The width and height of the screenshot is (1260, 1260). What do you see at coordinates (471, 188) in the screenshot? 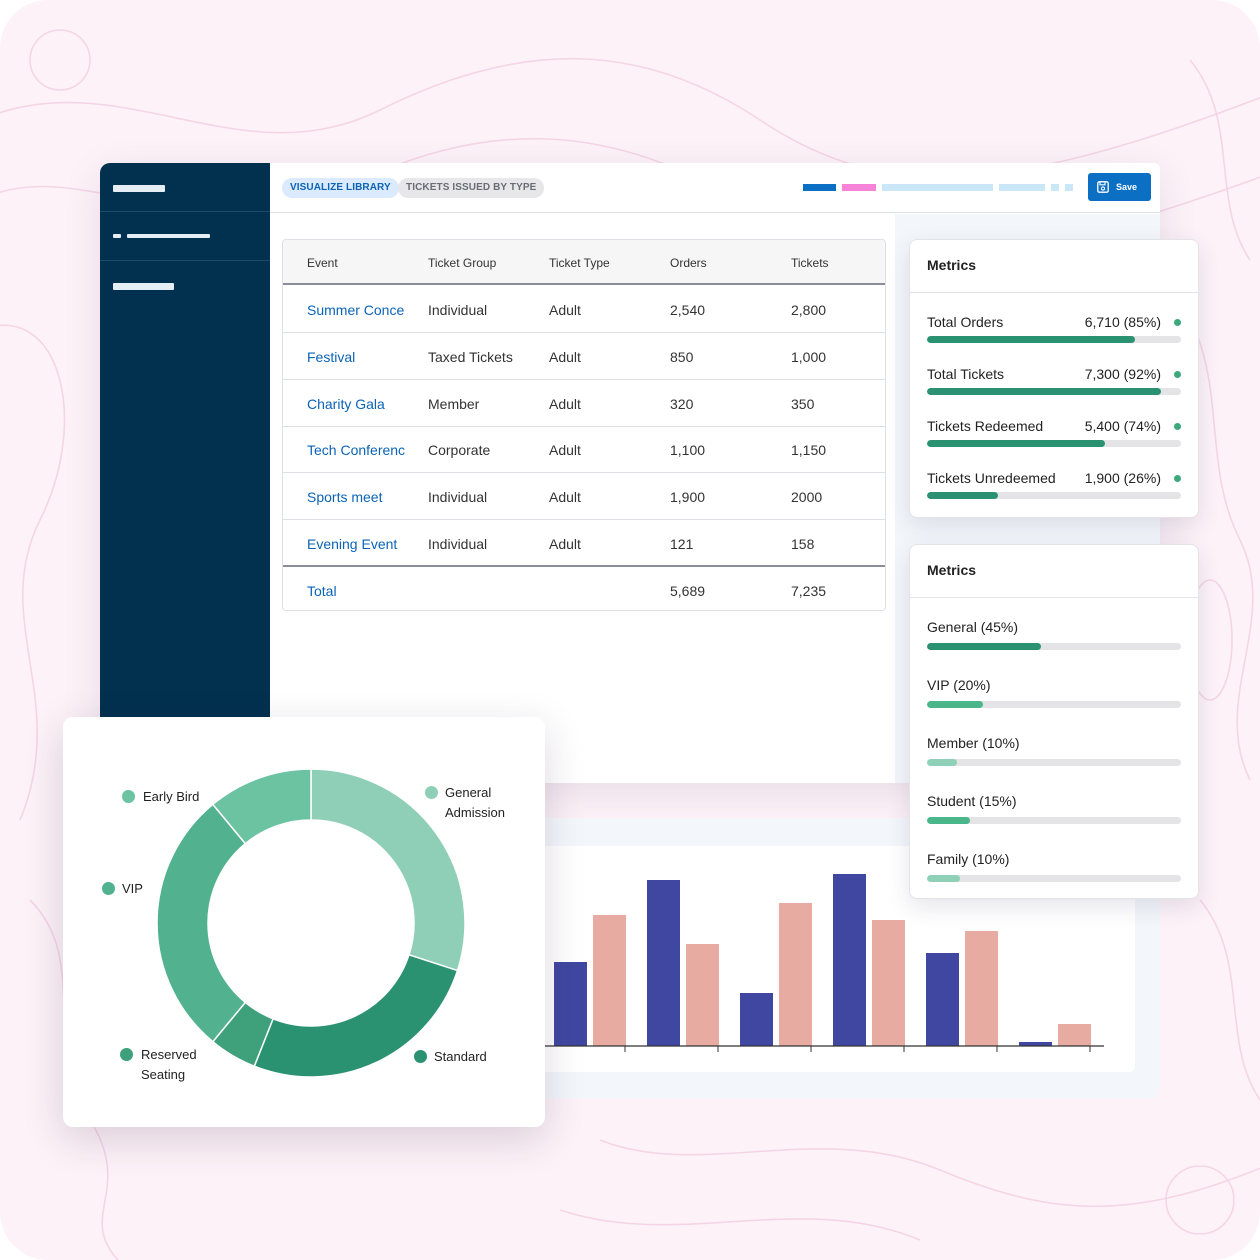
I see `breadcrumb-tickets-issued: TICKETS ISSUED BY TYPE` at bounding box center [471, 188].